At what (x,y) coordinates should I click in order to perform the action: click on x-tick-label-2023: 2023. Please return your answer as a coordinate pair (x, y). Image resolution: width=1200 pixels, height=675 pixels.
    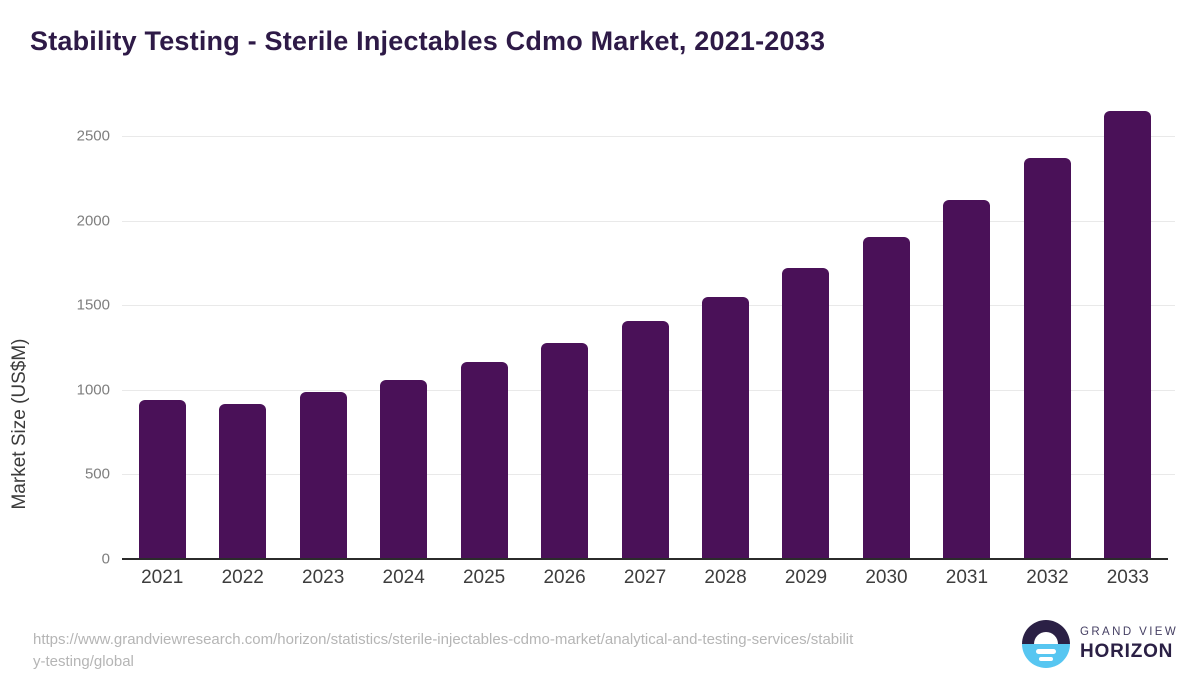
    Looking at the image, I should click on (323, 577).